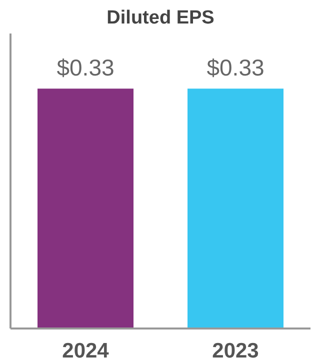 This screenshot has height=360, width=320. What do you see at coordinates (235, 350) in the screenshot?
I see `x-tick-label: 2023` at bounding box center [235, 350].